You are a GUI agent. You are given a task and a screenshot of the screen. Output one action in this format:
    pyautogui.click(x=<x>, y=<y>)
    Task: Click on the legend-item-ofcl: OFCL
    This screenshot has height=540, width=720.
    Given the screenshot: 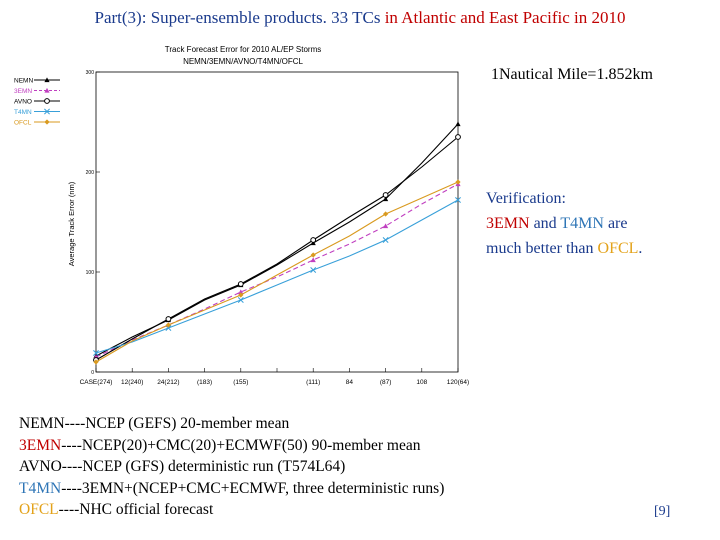 What is the action you would take?
    pyautogui.click(x=37, y=123)
    